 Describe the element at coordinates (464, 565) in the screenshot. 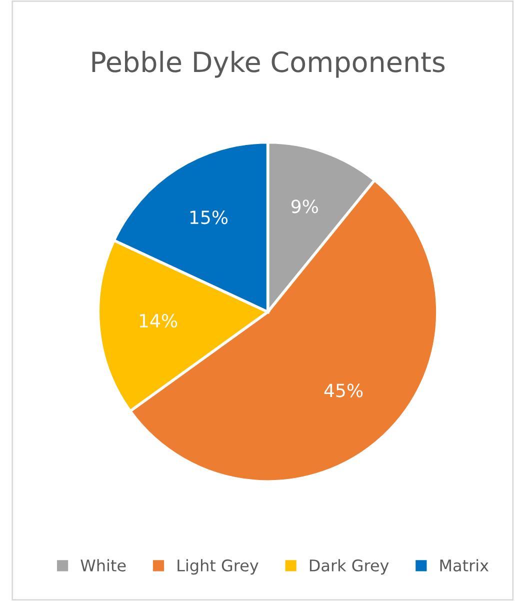

I see `legend-label: Matrix` at that location.